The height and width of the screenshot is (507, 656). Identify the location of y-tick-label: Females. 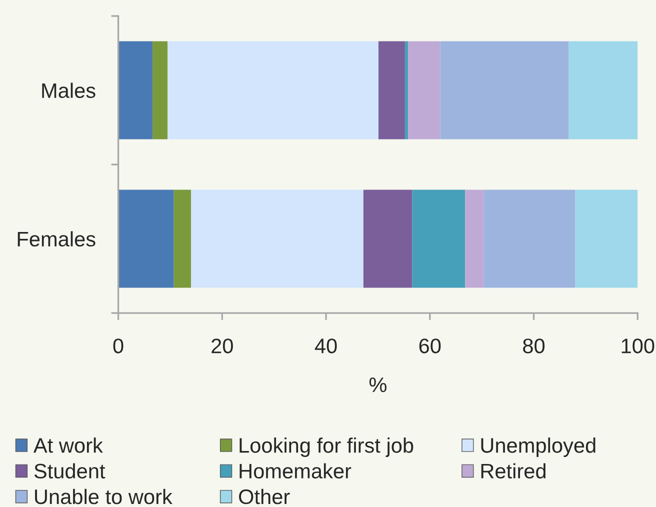
(57, 239).